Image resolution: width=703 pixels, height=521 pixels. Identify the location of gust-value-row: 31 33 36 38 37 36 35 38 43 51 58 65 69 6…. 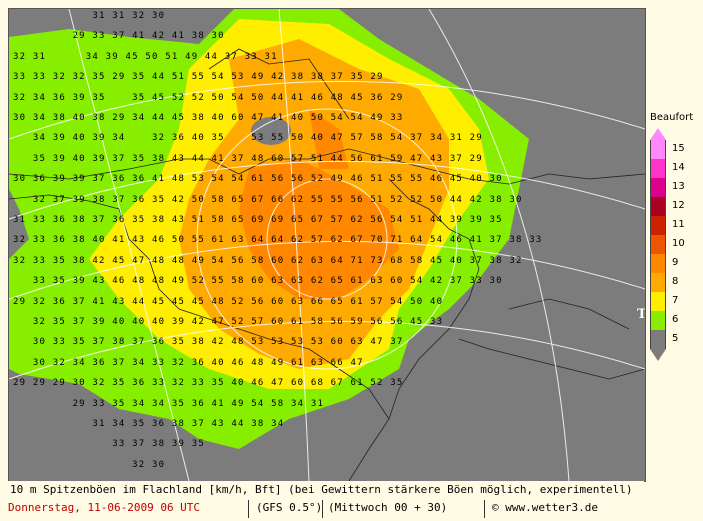
(258, 220).